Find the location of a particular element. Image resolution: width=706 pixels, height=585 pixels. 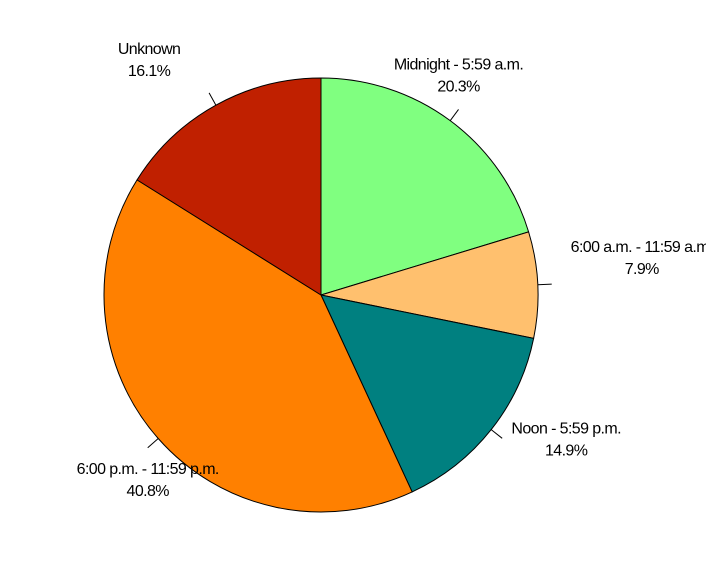

pie-leader-line-unknown is located at coordinates (212, 99).